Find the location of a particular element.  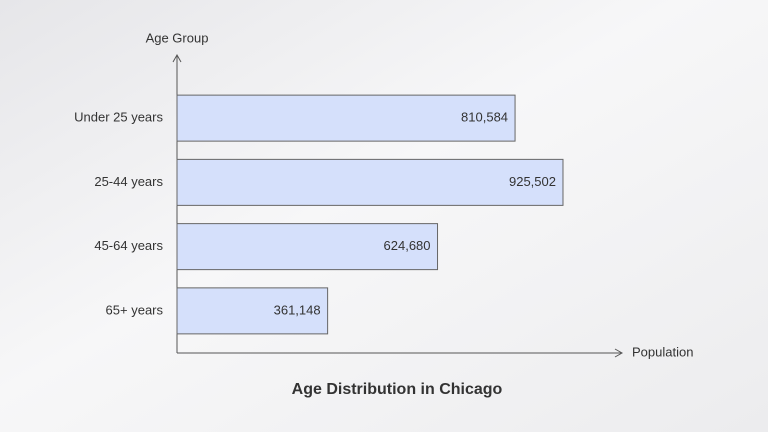

value-label: 810,584 is located at coordinates (484, 117).